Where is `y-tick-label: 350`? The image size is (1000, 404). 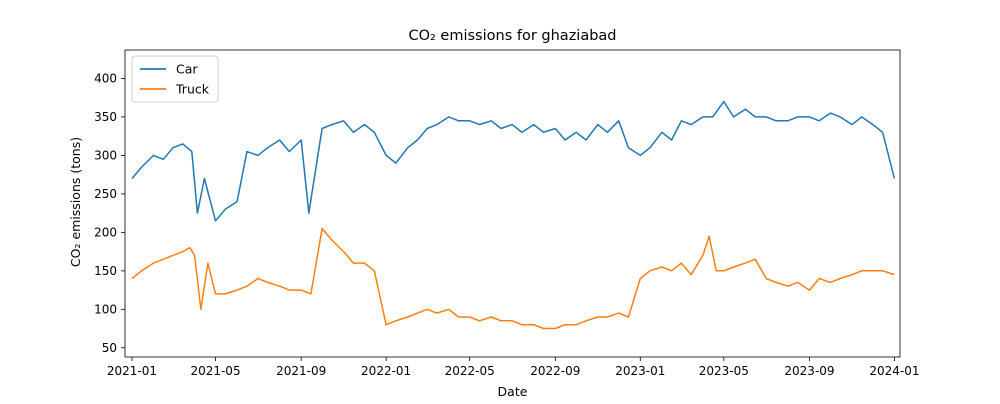 y-tick-label: 350 is located at coordinates (105, 117).